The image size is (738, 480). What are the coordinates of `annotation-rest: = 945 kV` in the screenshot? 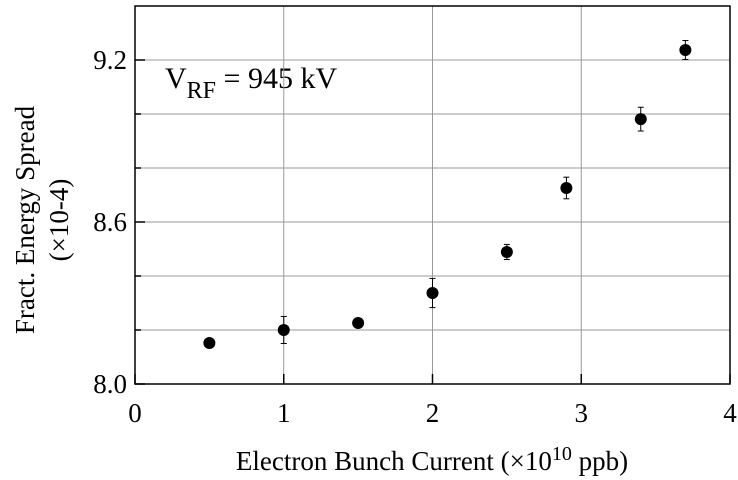 It's located at (276, 78).